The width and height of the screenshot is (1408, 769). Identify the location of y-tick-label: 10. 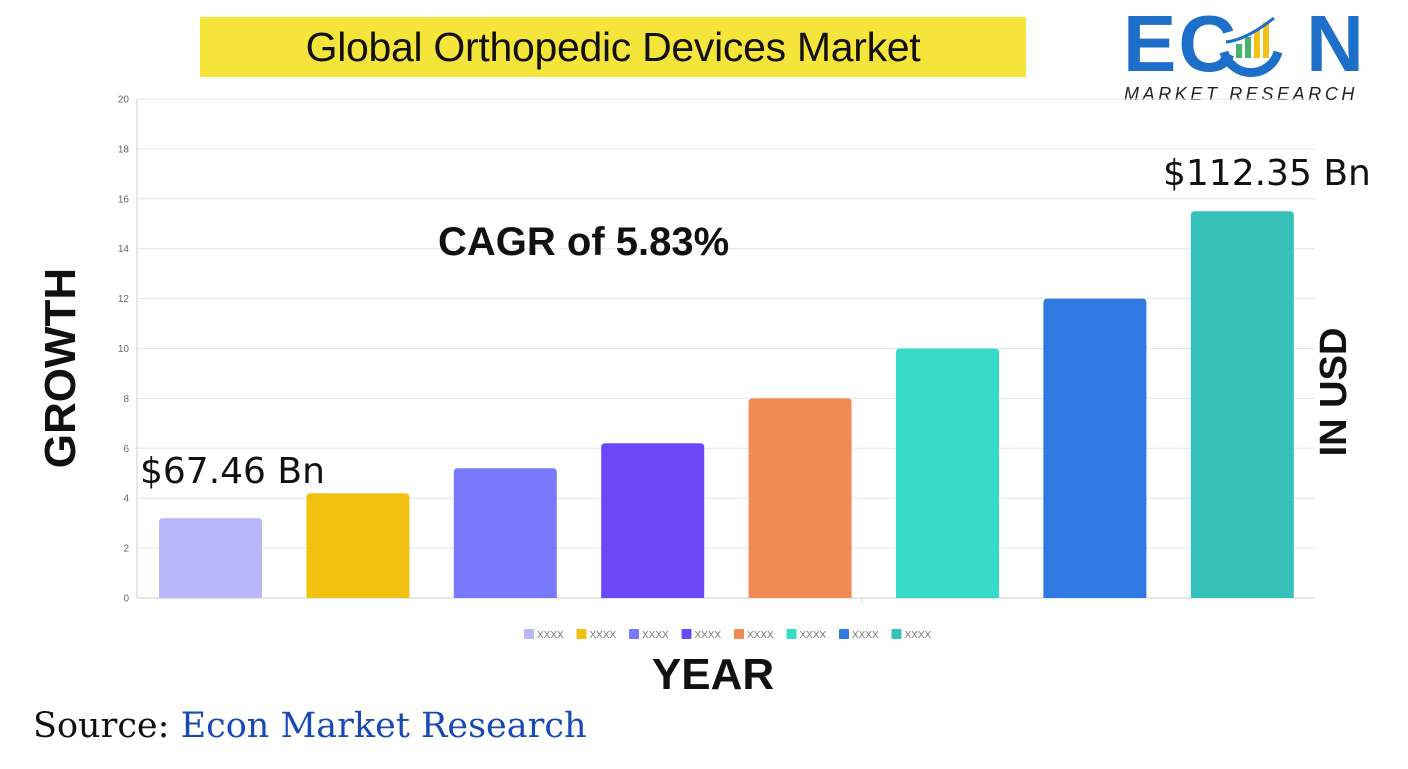
(124, 349).